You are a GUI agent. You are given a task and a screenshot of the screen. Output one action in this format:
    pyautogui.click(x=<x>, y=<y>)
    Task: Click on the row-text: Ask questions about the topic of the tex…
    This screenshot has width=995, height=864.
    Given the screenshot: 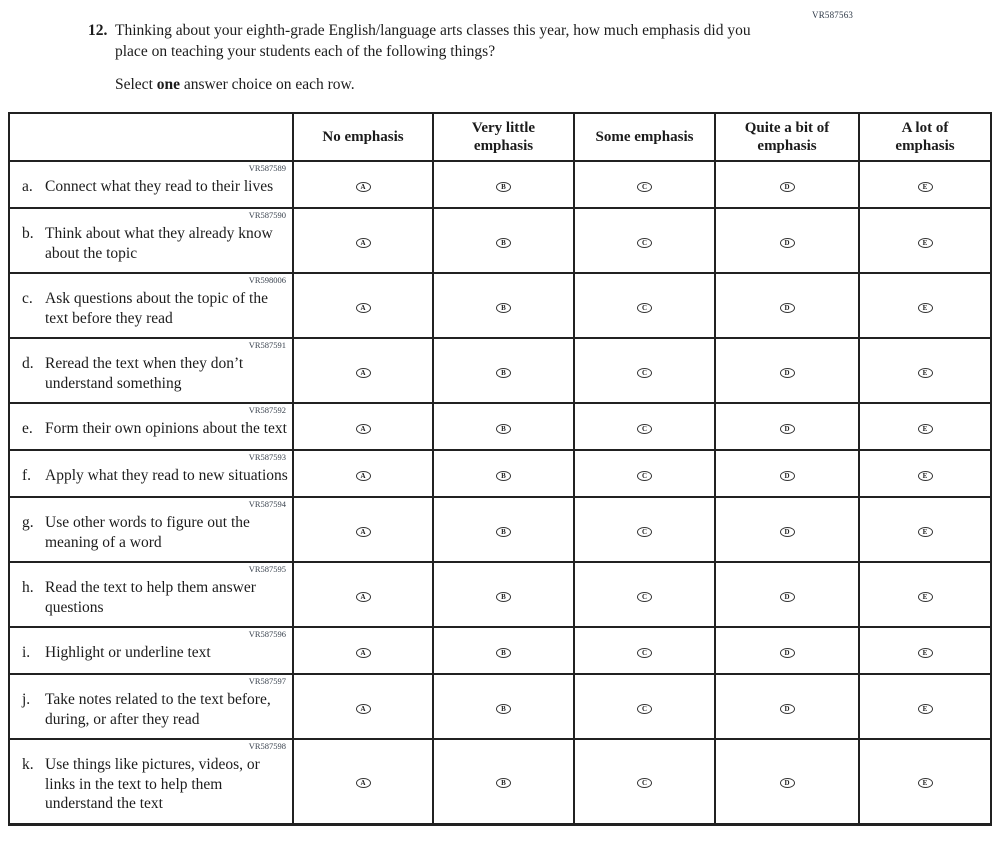 What is the action you would take?
    pyautogui.click(x=156, y=308)
    